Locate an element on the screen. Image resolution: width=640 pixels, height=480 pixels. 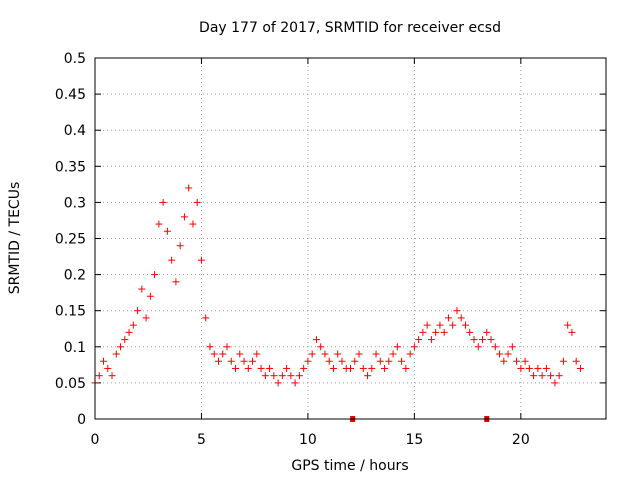
y-tick-label: 0 is located at coordinates (81, 420).